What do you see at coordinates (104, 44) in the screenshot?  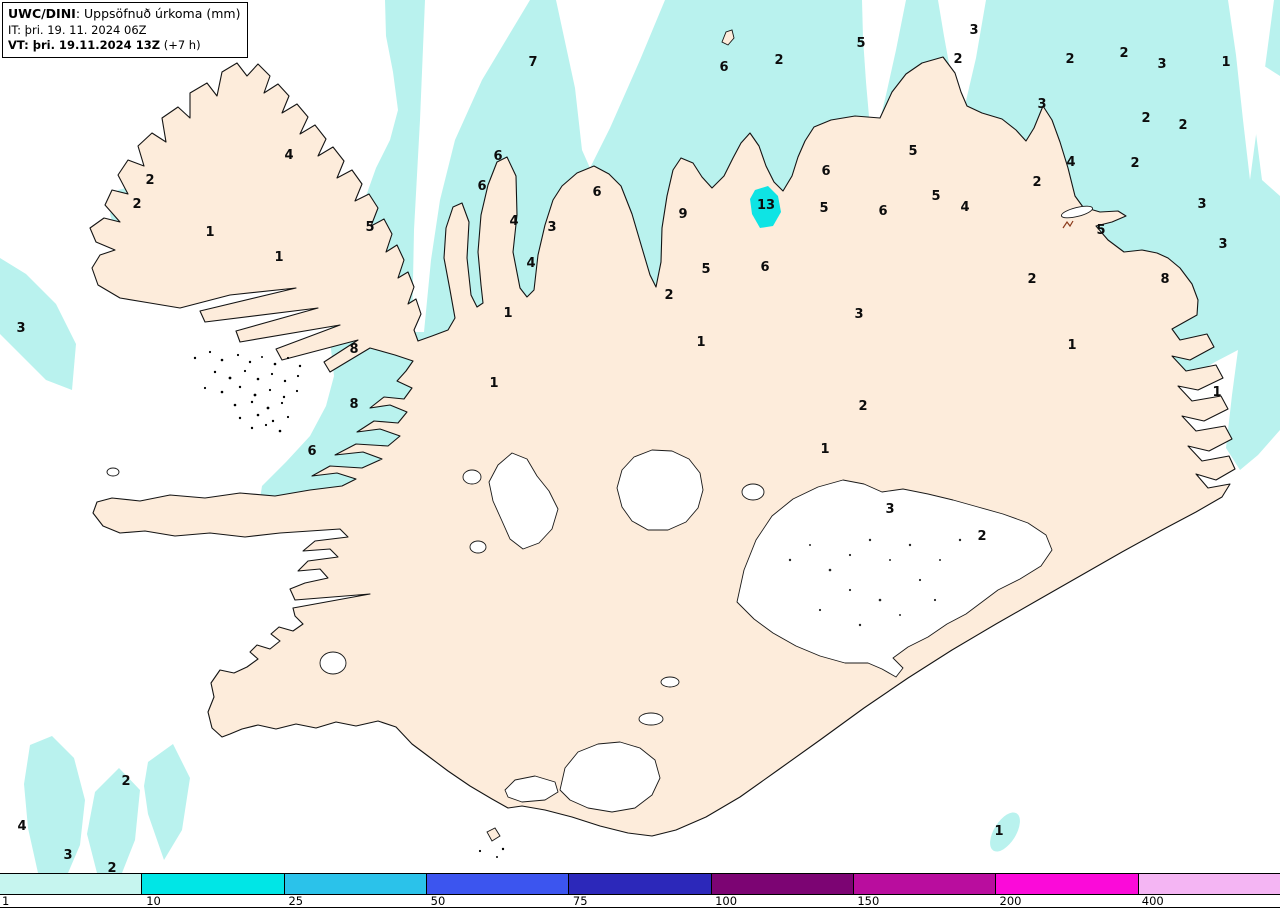 I see `valid-time: VT: þri. 19.11.2024 13Z (+7 h)` at bounding box center [104, 44].